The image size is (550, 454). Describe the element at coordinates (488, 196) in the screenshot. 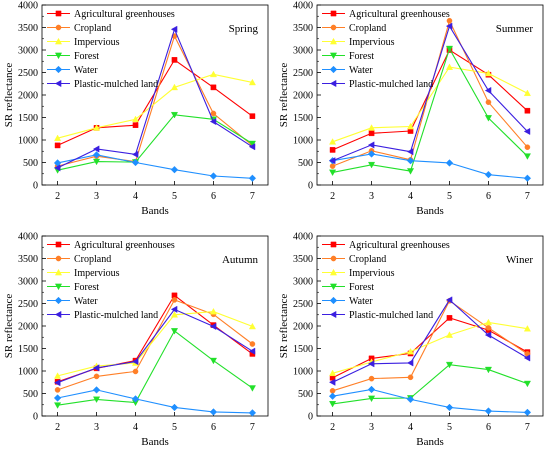

I see `x-tick-label: 6` at that location.